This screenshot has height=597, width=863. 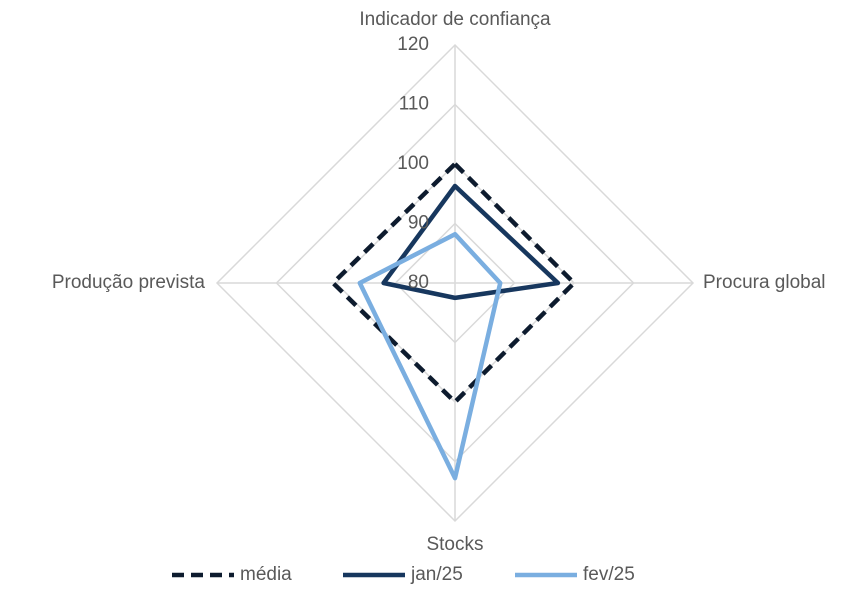 What do you see at coordinates (764, 282) in the screenshot?
I see `category-label: Procura global` at bounding box center [764, 282].